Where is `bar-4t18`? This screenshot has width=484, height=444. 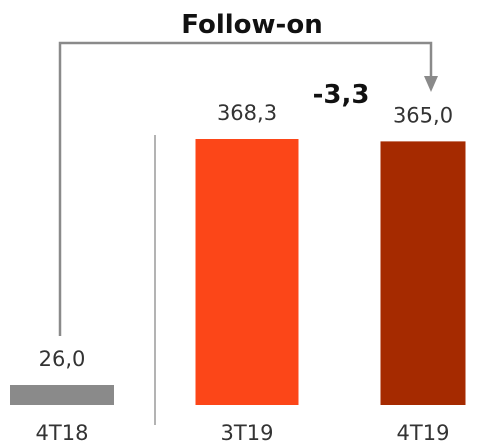 bar-4t18 is located at coordinates (62, 395).